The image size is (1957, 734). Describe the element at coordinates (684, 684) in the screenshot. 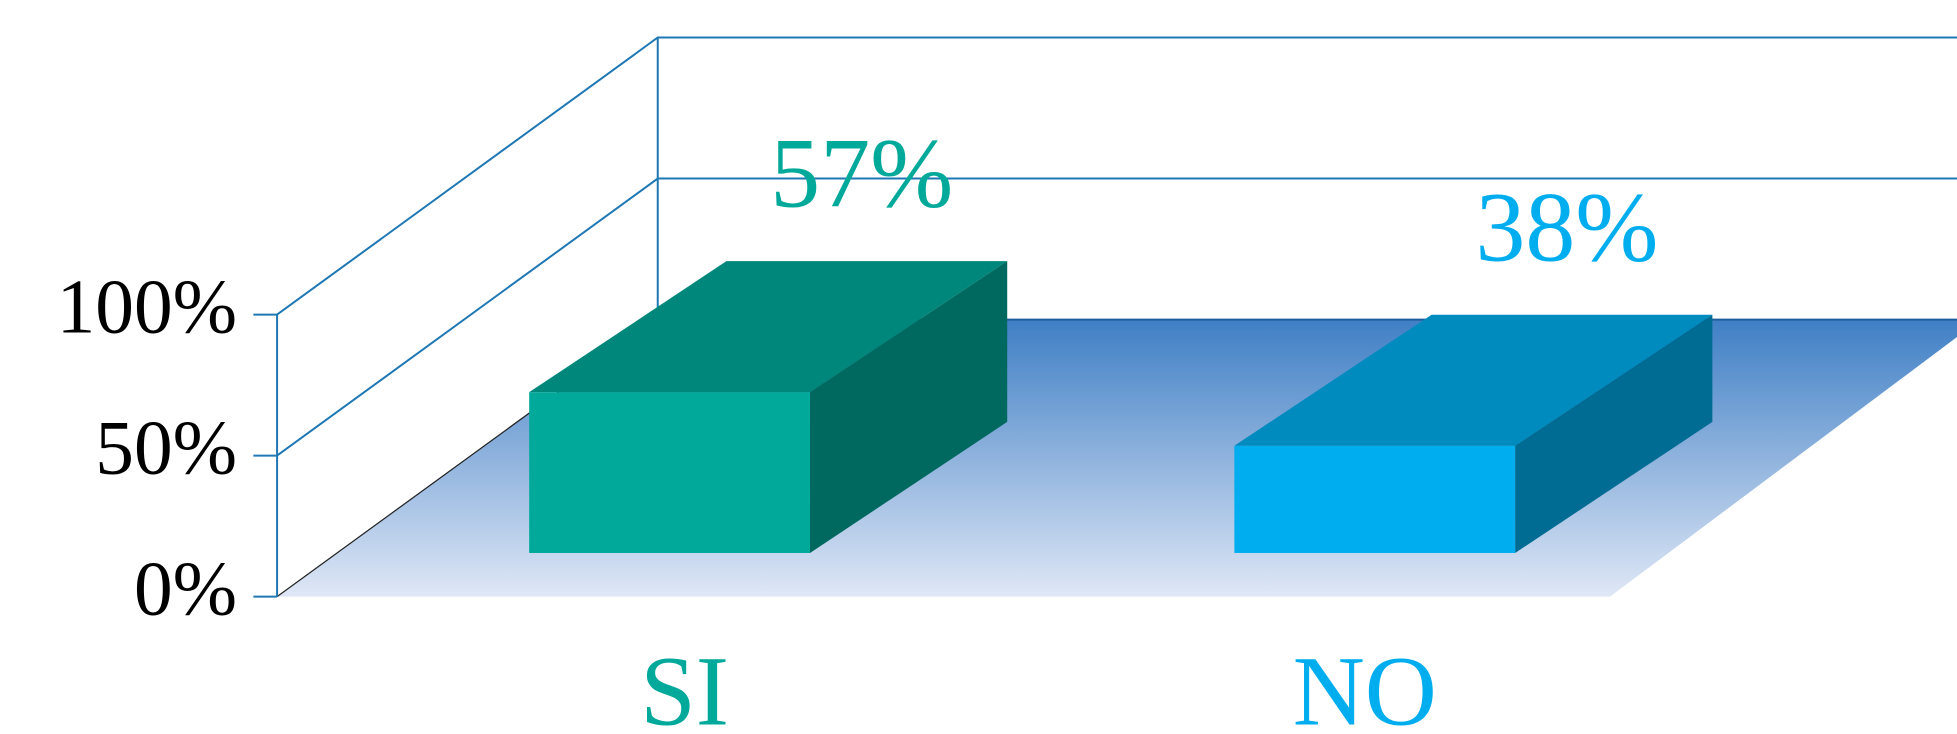

I see `x-tick-label: SI` at that location.